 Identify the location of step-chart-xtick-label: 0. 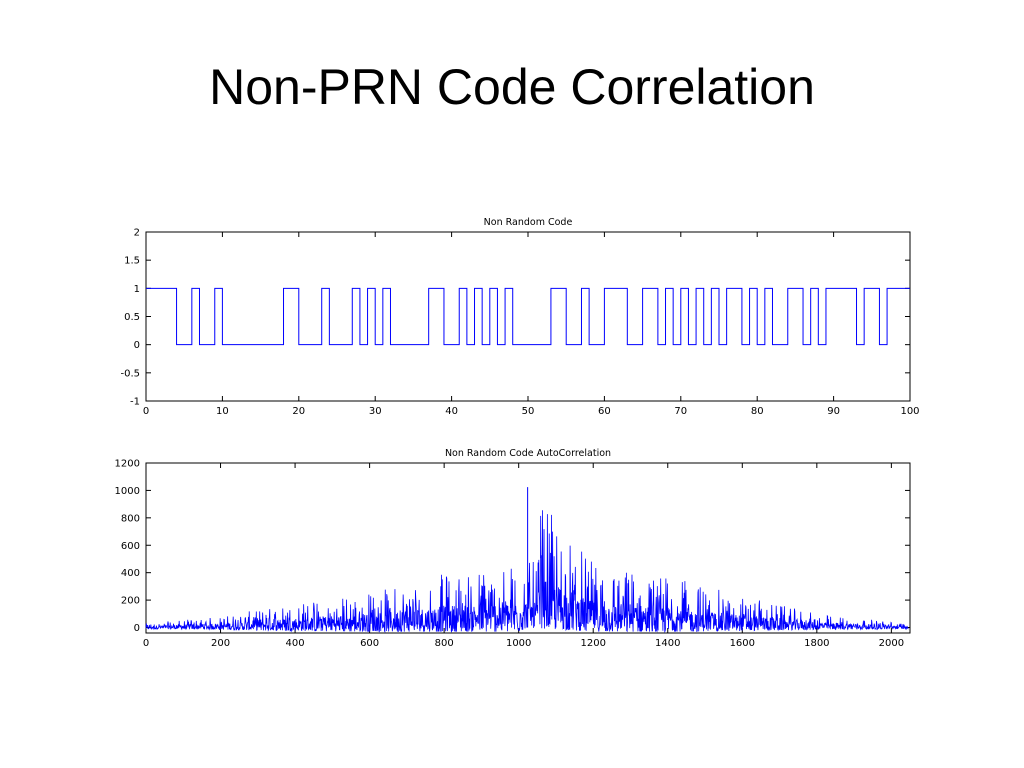
(146, 411).